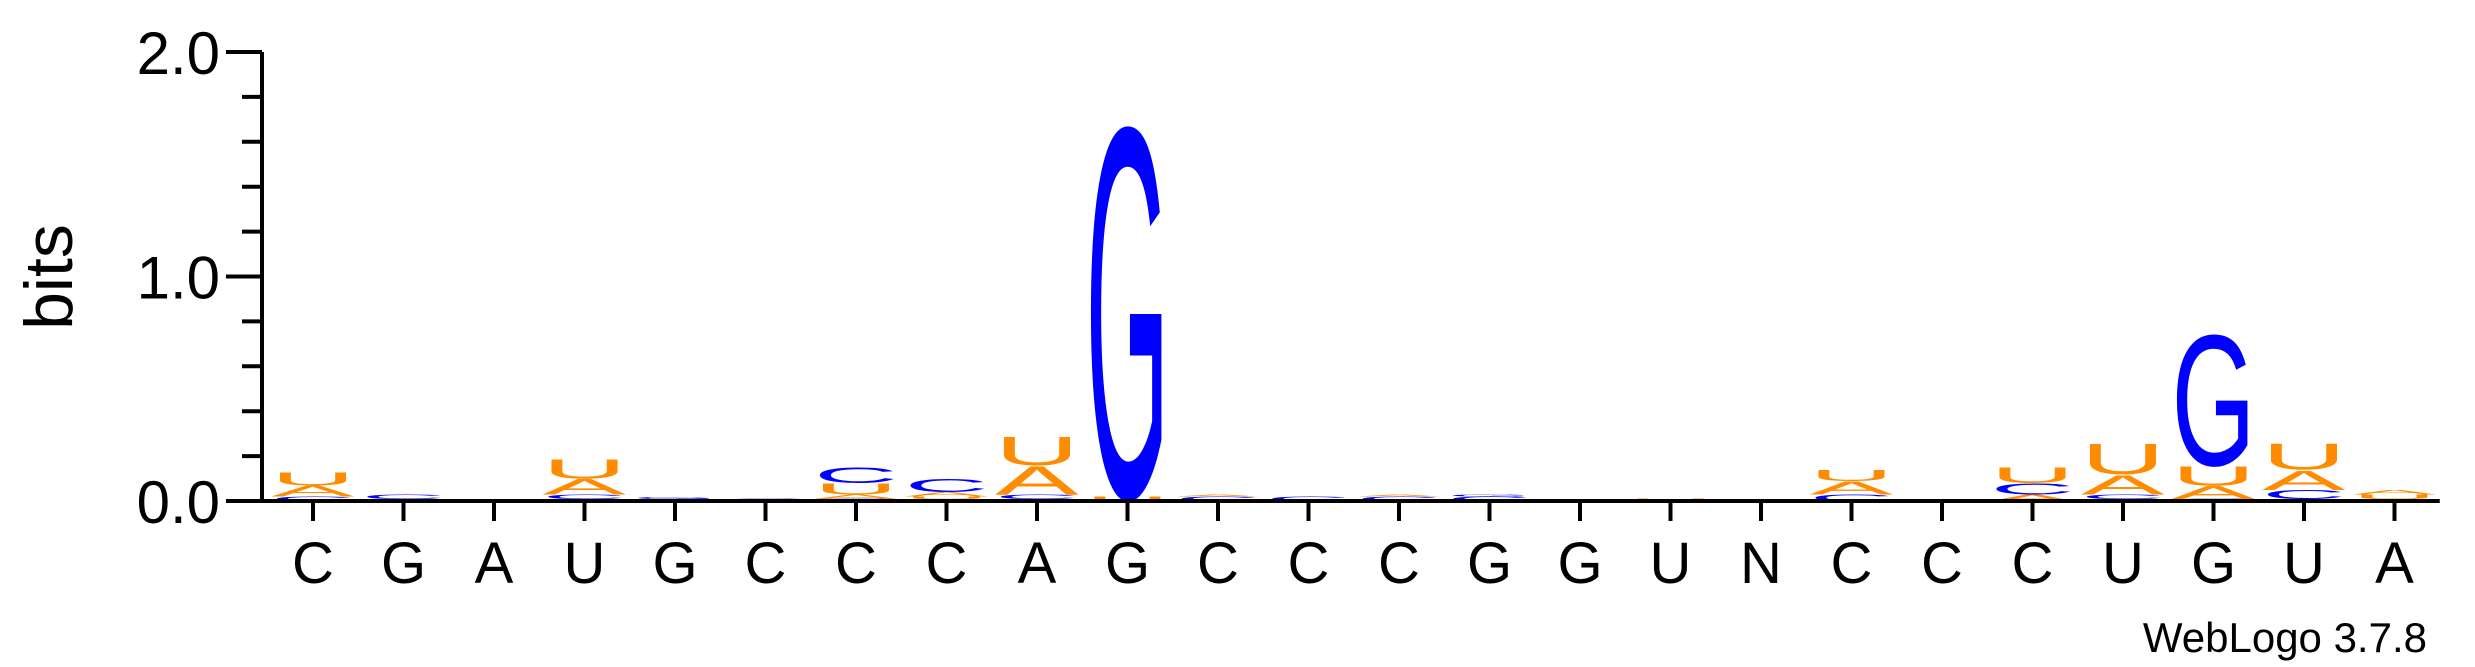  What do you see at coordinates (178, 278) in the screenshot?
I see `y-tick-label: 1.0` at bounding box center [178, 278].